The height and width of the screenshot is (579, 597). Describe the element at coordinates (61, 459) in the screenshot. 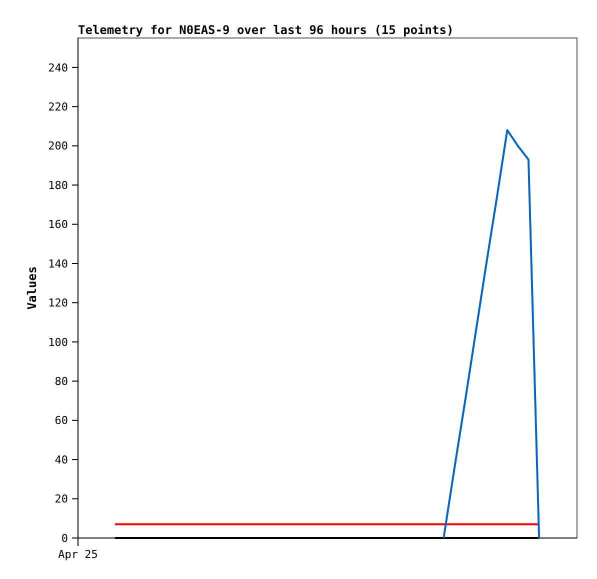

I see `y-tick-label: 40` at that location.